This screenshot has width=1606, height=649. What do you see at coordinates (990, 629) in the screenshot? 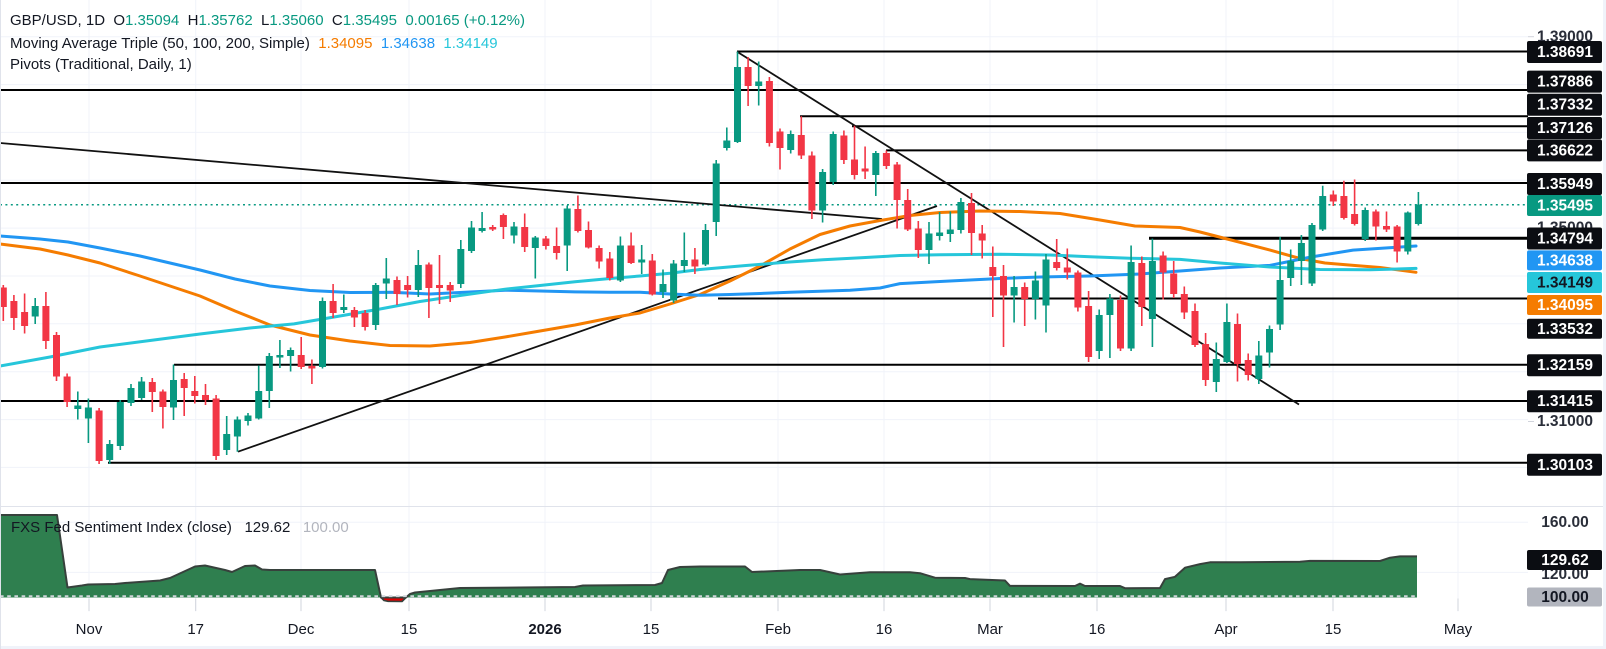
I see `svg-text: Mar` at bounding box center [990, 629].